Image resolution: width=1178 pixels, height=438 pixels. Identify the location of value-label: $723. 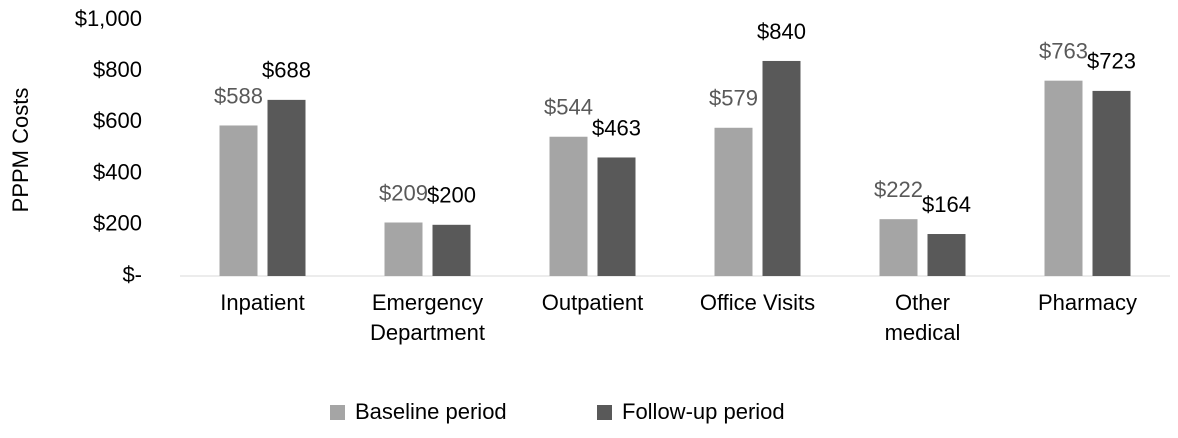
(1111, 61).